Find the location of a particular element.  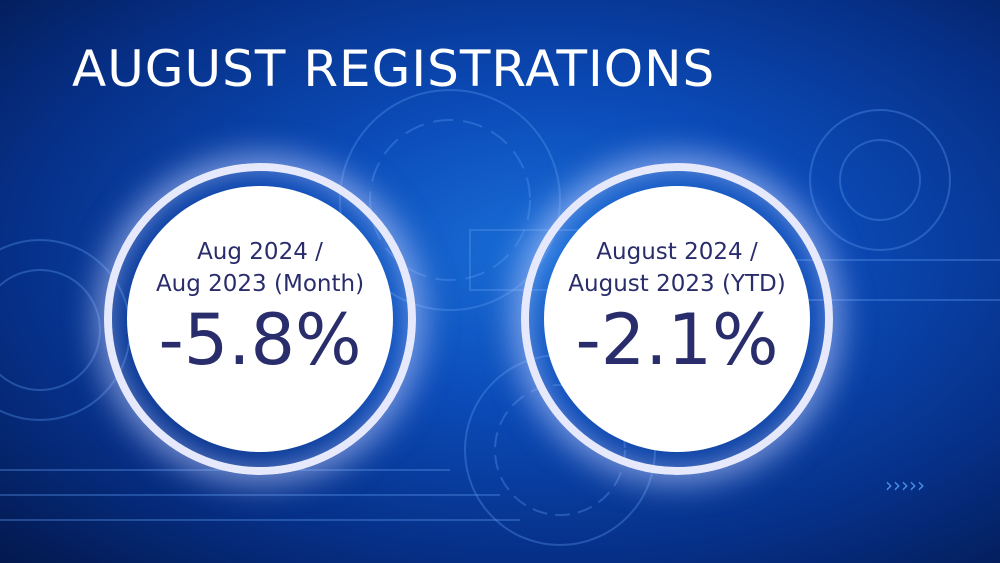

stat-label-line2: Aug 2023 (Month) is located at coordinates (260, 284).